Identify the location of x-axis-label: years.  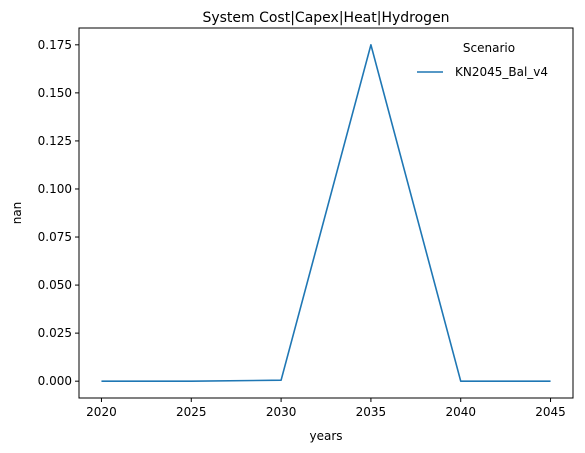
(325, 436).